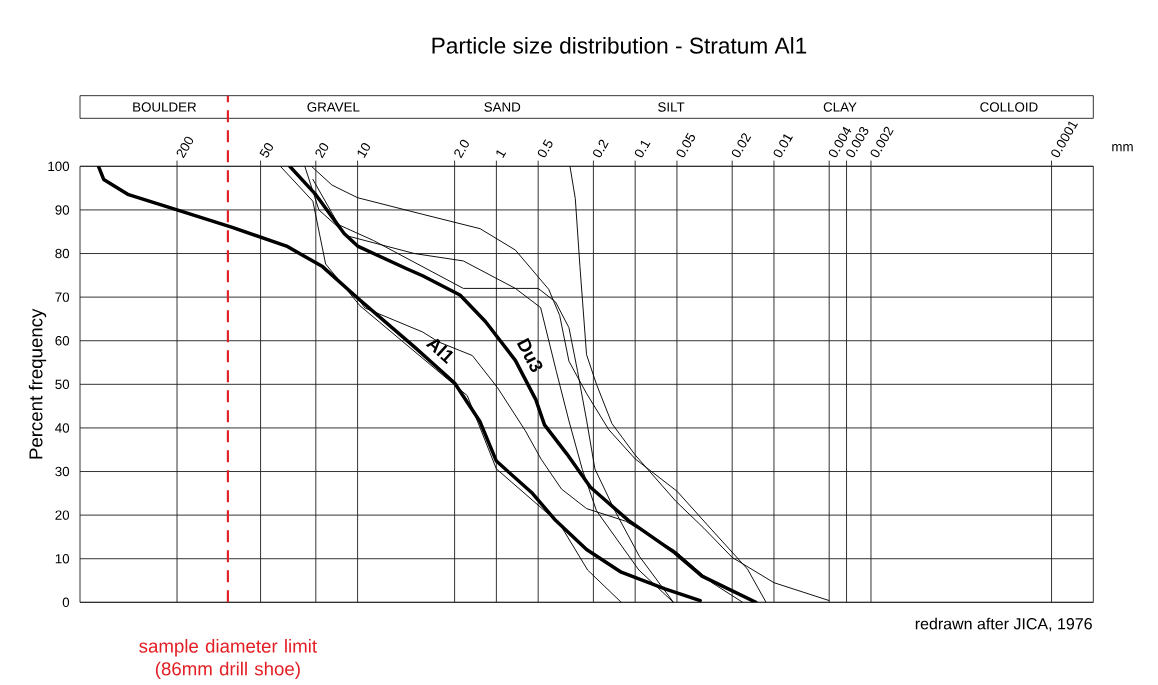 Image resolution: width=1158 pixels, height=685 pixels. What do you see at coordinates (461, 149) in the screenshot?
I see `x-tick-label: 2.0` at bounding box center [461, 149].